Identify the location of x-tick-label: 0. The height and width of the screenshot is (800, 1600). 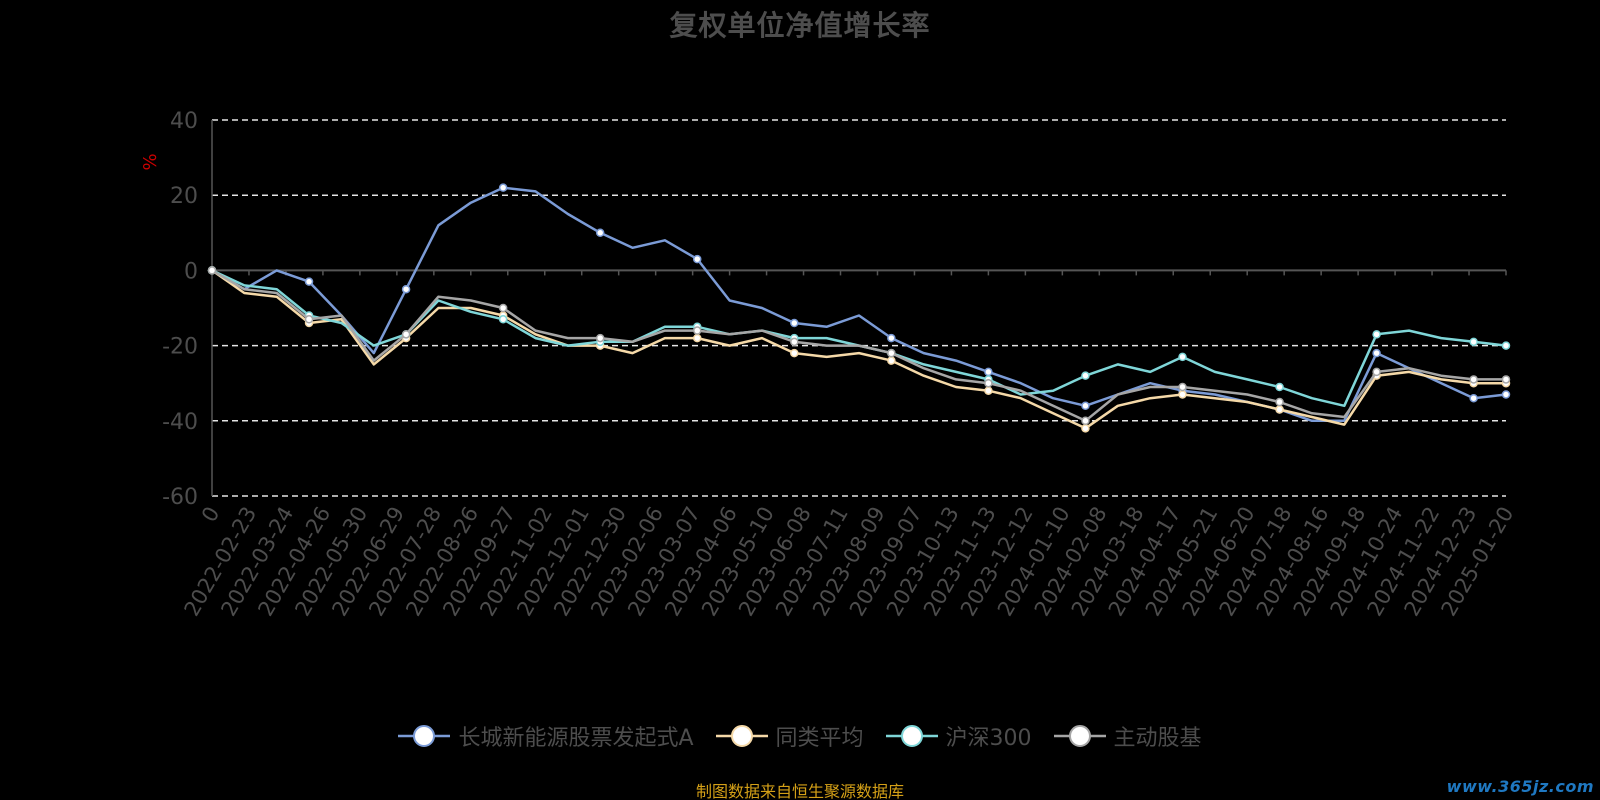
(210, 515).